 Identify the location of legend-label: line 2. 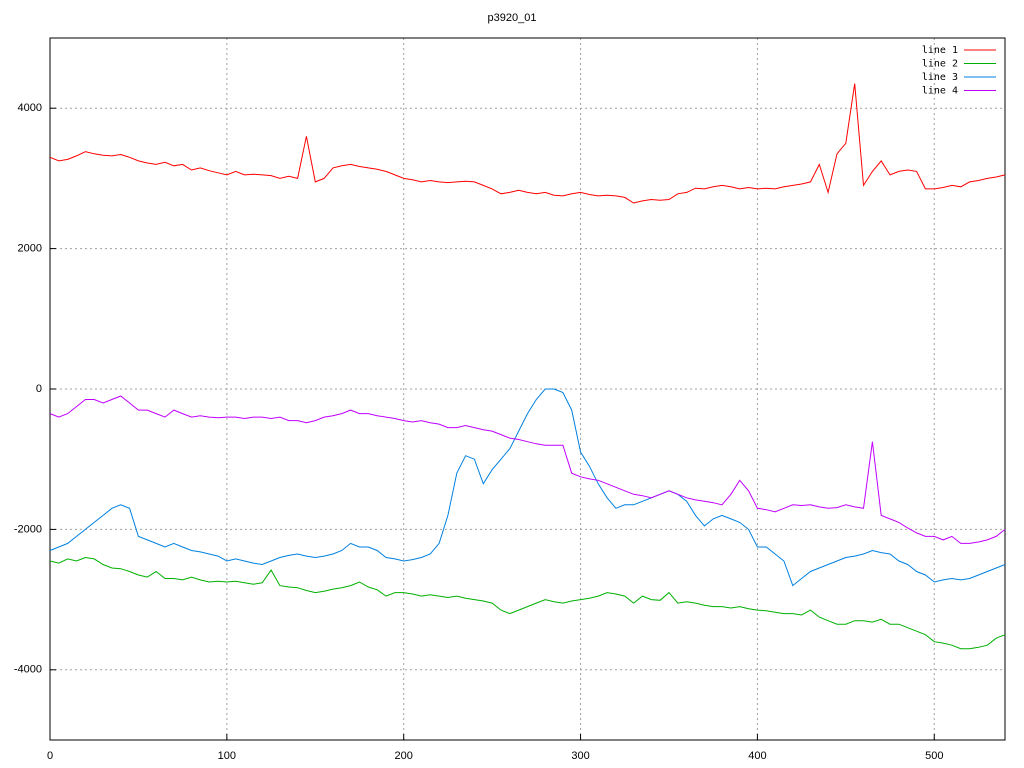
(940, 64).